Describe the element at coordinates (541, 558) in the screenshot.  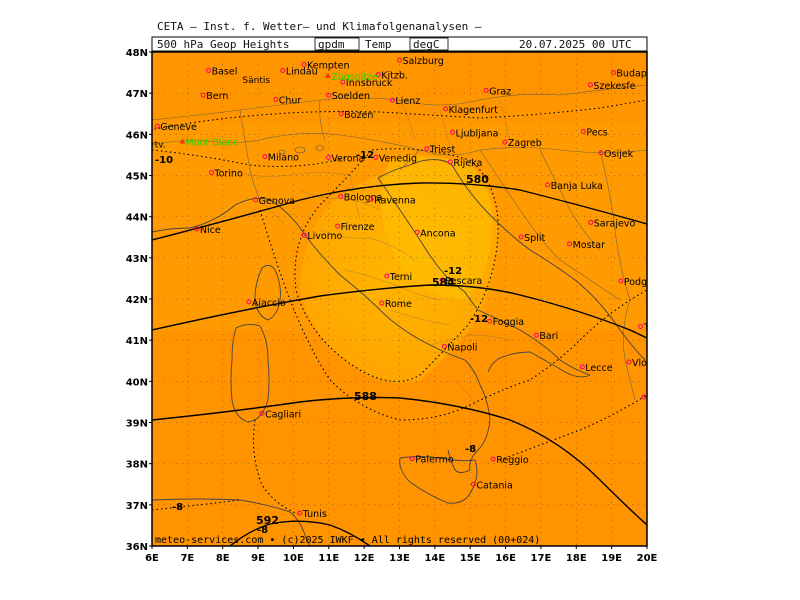
I see `longitude-label: 17E` at that location.